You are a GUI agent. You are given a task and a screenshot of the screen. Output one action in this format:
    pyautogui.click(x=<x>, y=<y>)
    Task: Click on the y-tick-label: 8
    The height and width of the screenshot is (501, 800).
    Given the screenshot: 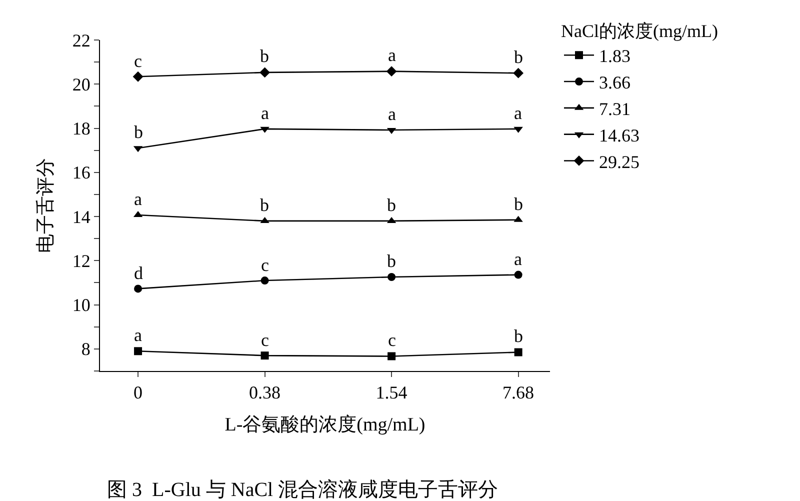 What is the action you would take?
    pyautogui.click(x=85, y=349)
    